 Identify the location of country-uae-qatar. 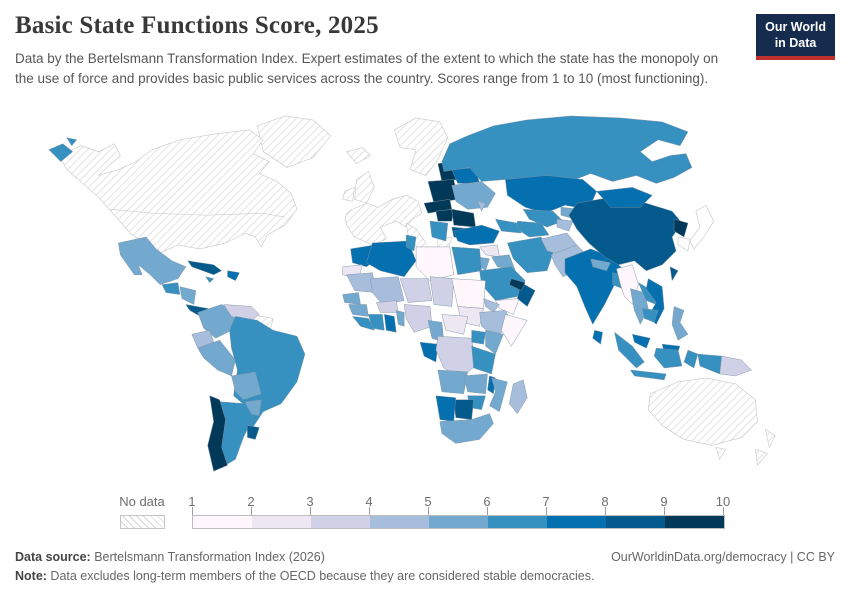
(517, 284).